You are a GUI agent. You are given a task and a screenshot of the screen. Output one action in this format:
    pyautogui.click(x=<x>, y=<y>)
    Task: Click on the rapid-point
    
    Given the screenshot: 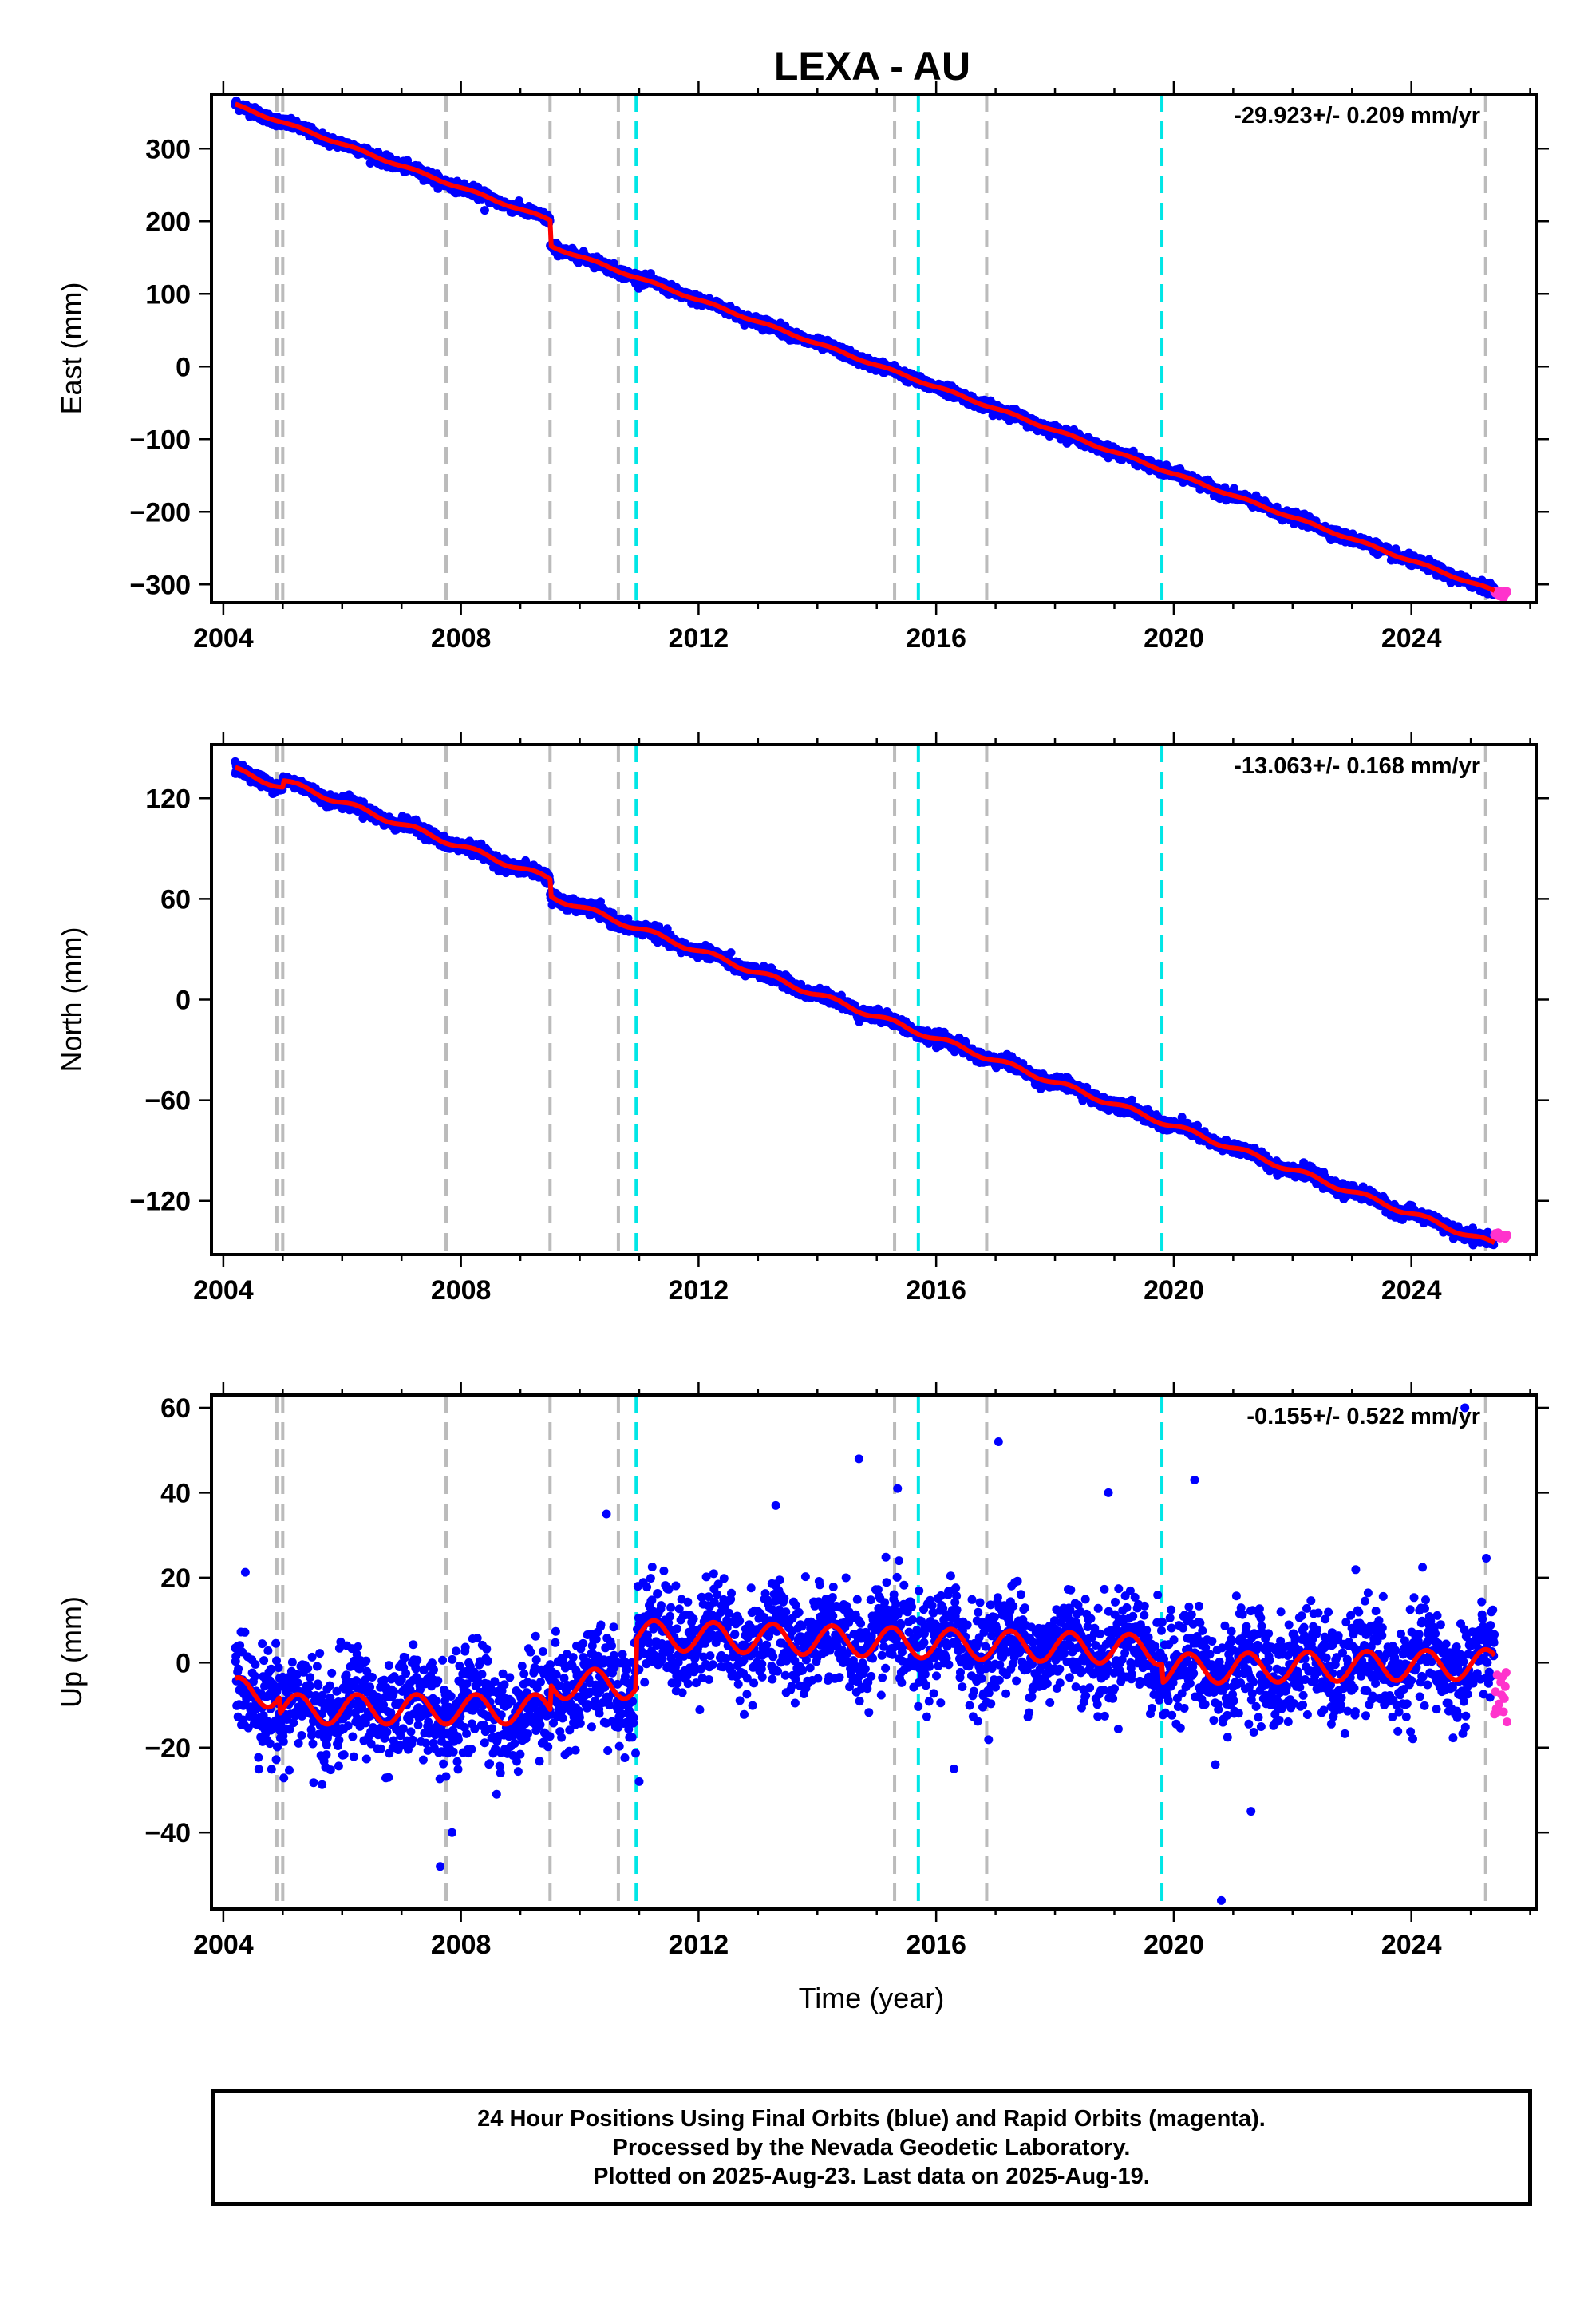 What is the action you would take?
    pyautogui.click(x=1507, y=591)
    